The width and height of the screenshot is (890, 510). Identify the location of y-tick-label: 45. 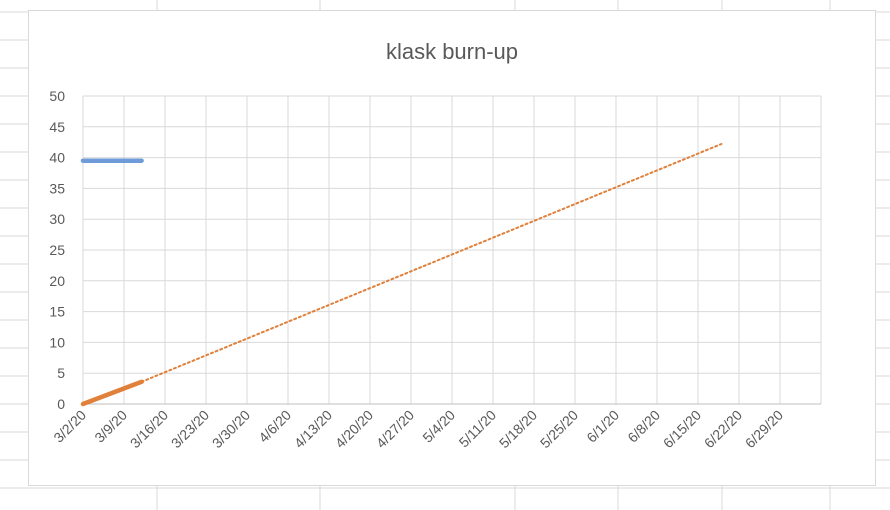
(57, 127).